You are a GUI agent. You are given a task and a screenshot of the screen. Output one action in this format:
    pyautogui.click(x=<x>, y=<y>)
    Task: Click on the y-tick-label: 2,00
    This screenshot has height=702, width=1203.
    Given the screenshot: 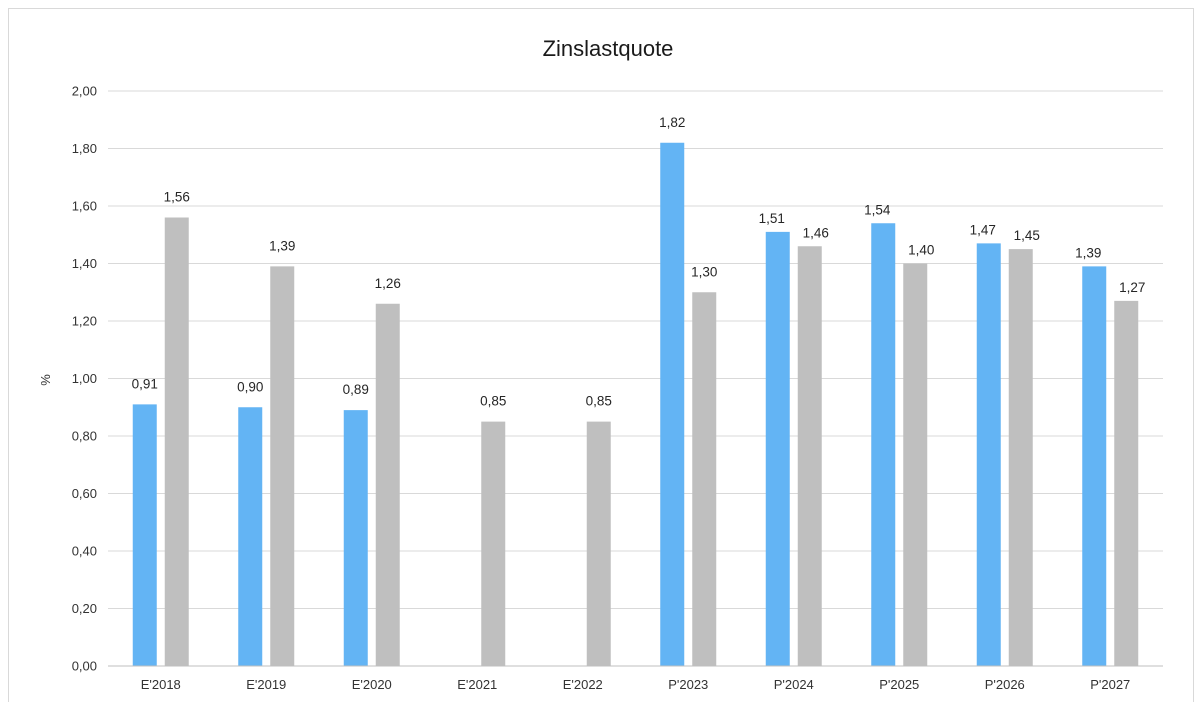 What is the action you would take?
    pyautogui.click(x=84, y=91)
    